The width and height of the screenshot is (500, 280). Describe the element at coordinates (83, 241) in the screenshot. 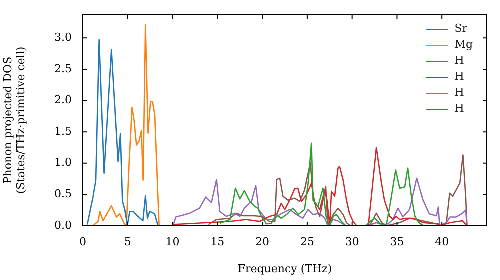

I see `x-tick-label: 0` at that location.